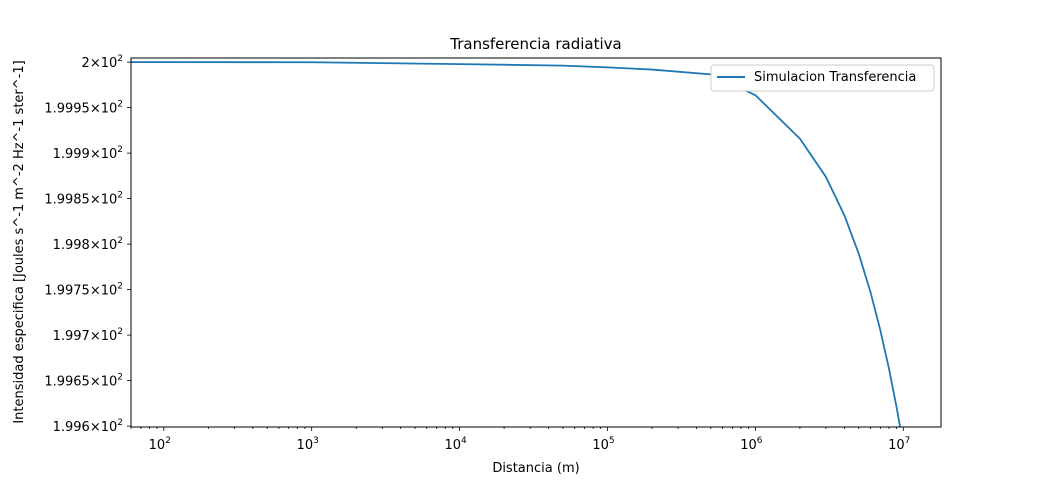 Image resolution: width=1046 pixels, height=480 pixels. I want to click on legend: Simulacion Transferencia, so click(822, 78).